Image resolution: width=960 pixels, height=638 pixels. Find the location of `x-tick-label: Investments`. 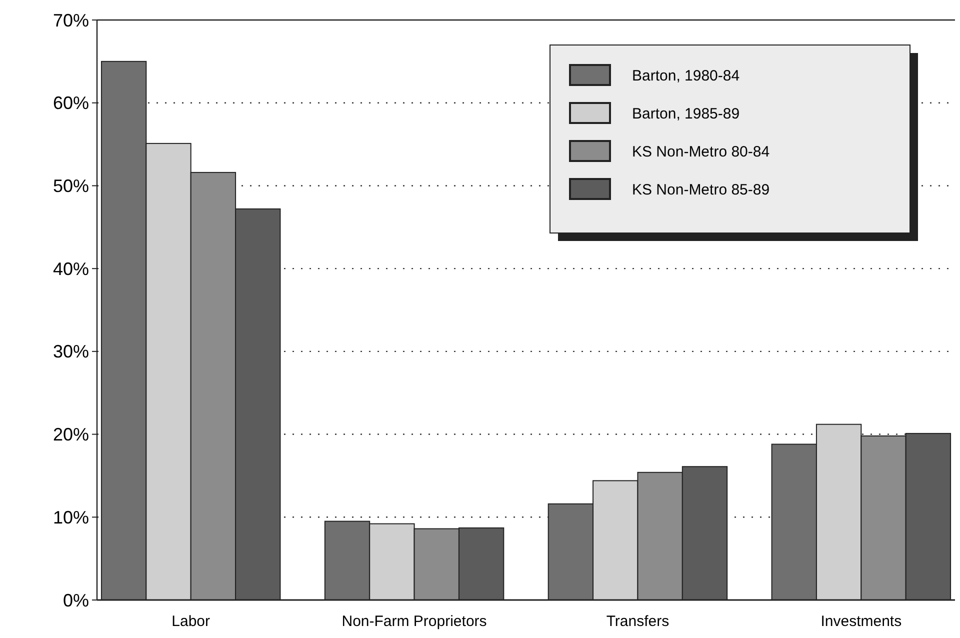

x-tick-label: Investments is located at coordinates (861, 621).